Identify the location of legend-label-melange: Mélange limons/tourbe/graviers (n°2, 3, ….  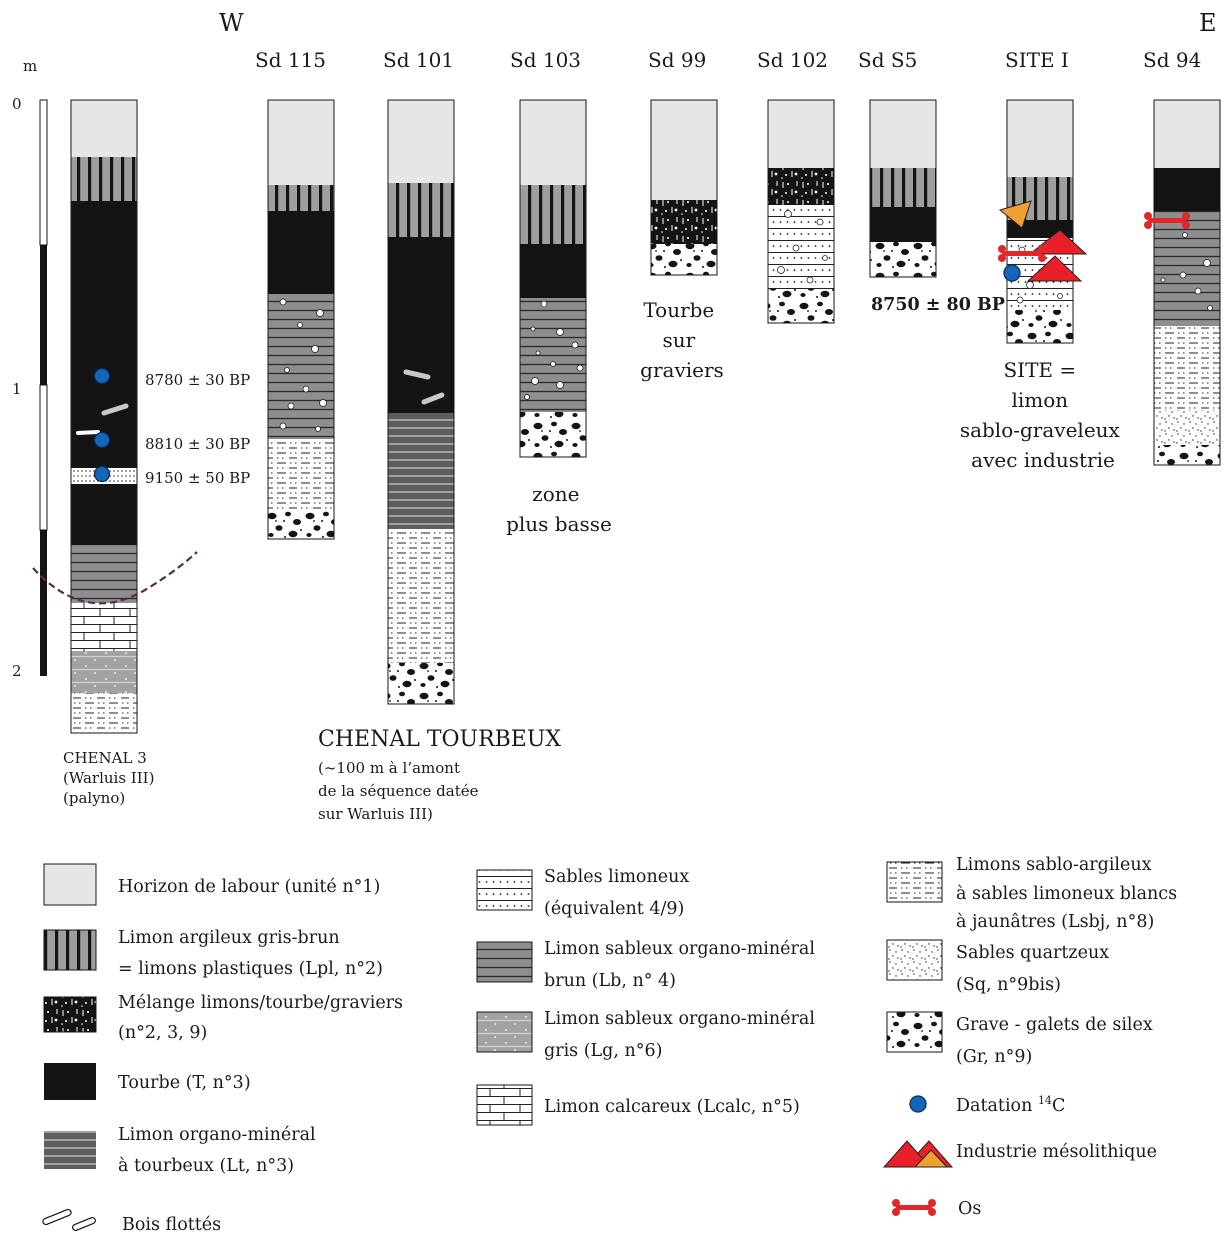
(263, 1018).